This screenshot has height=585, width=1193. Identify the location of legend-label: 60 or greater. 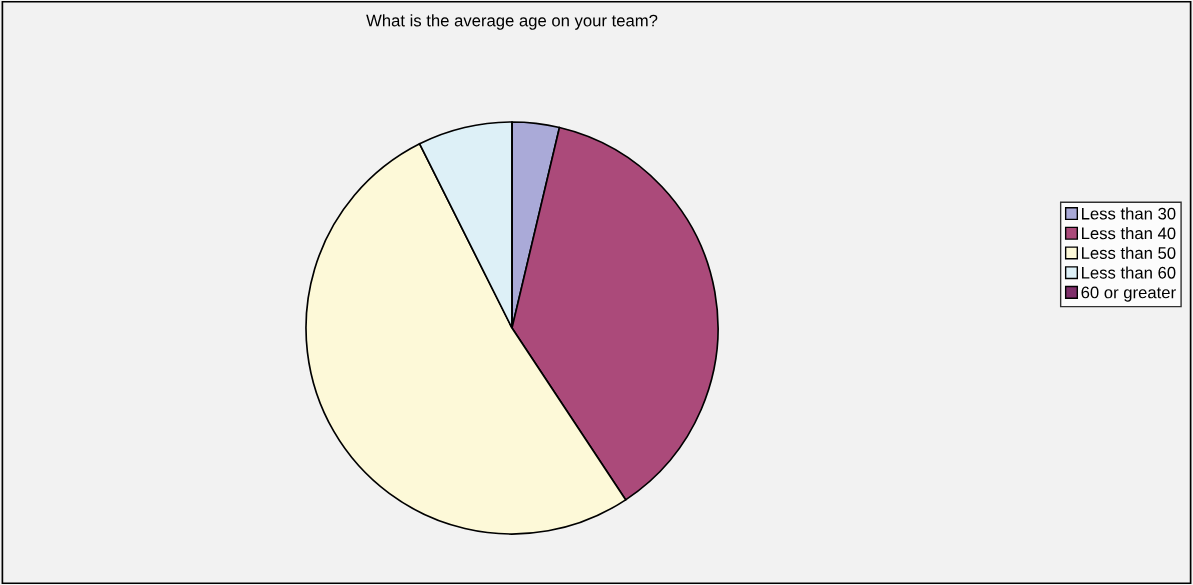
(1128, 294).